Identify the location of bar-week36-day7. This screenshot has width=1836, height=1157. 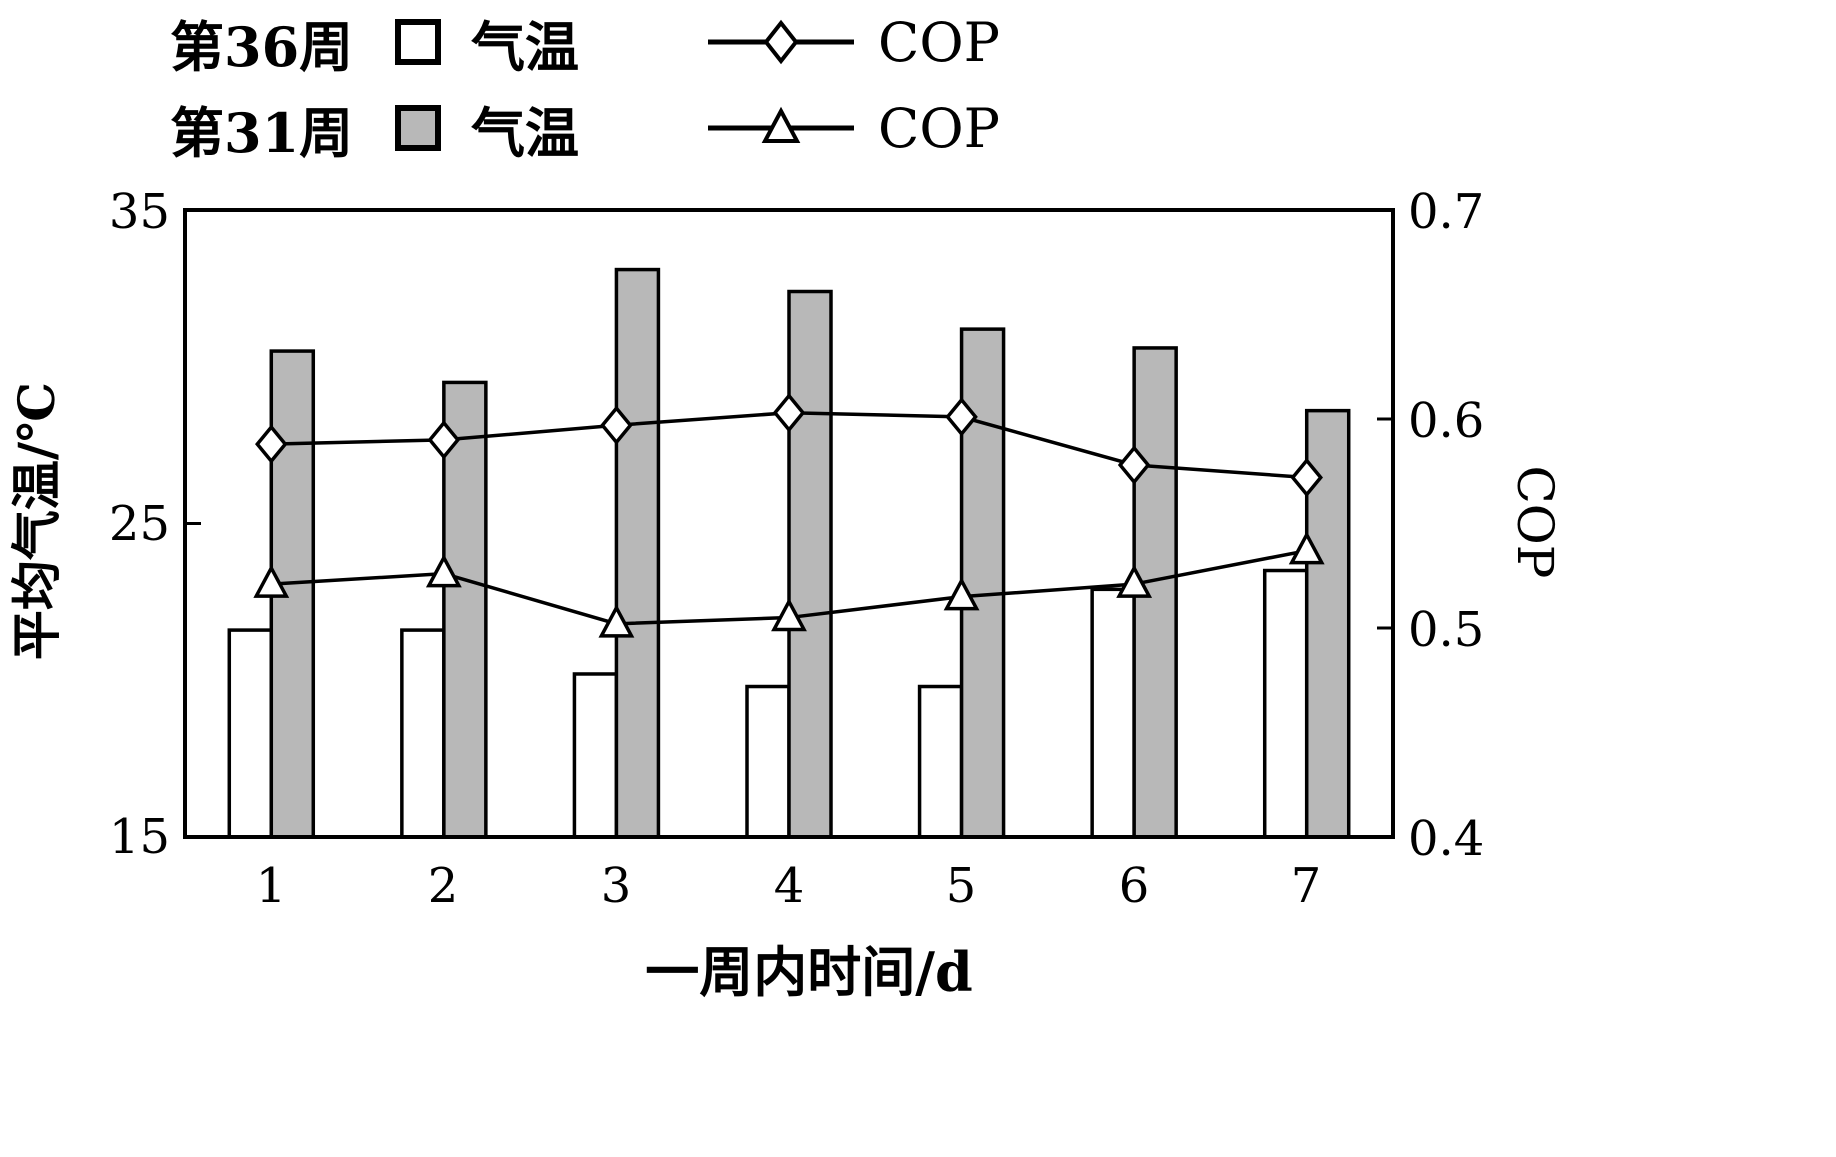
(1285, 703).